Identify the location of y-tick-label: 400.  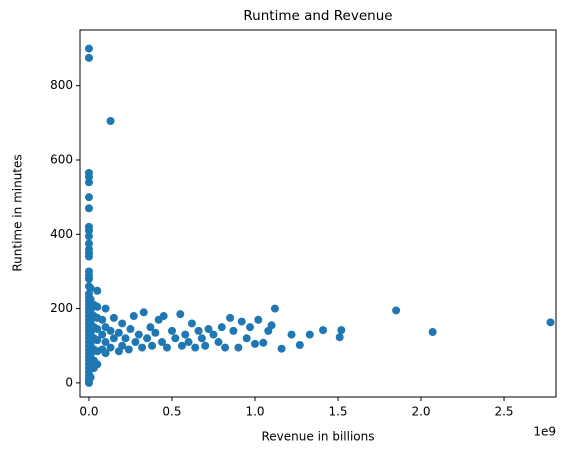
(61, 234).